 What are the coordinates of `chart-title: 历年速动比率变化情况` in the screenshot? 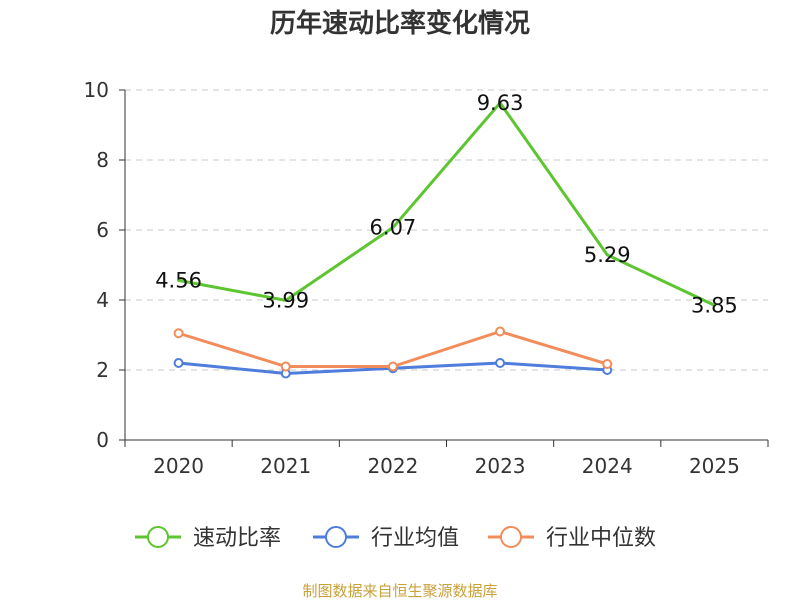 It's located at (400, 23).